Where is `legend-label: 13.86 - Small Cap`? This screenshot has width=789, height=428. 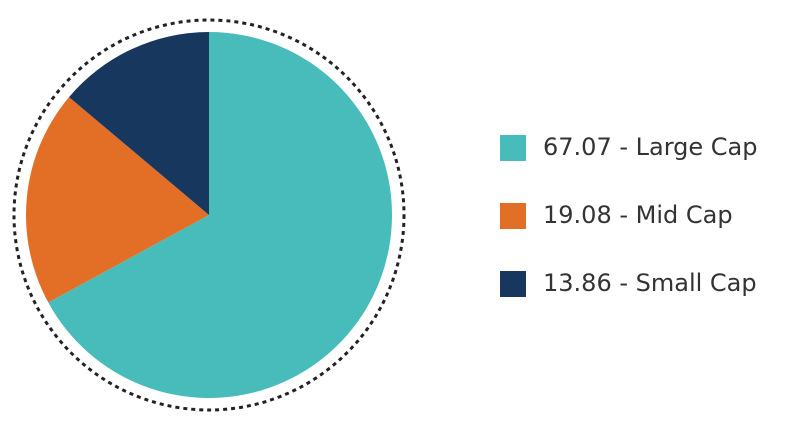 legend-label: 13.86 - Small Cap is located at coordinates (650, 283).